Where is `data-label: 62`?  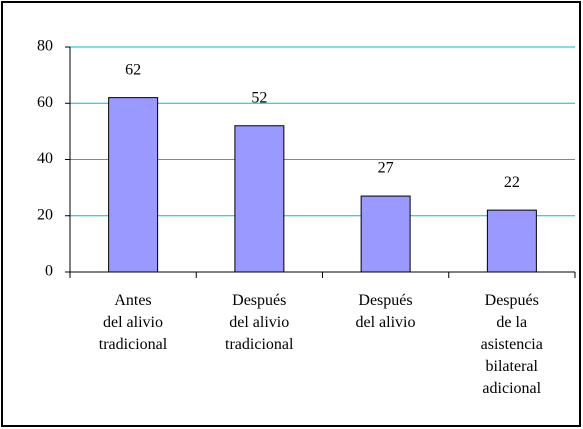 data-label: 62 is located at coordinates (133, 69).